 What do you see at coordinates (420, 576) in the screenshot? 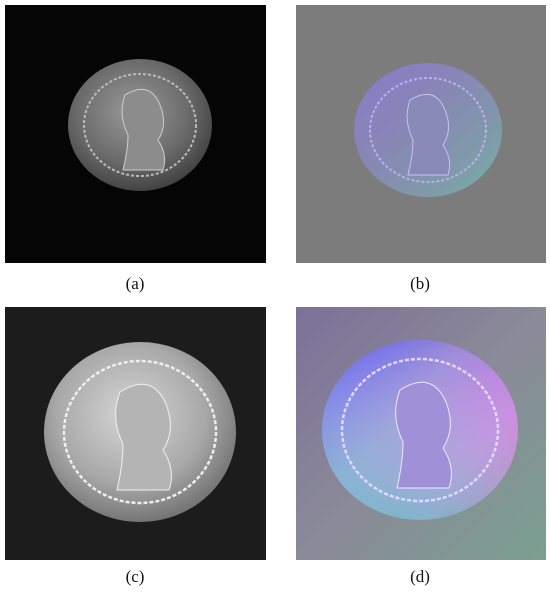
I see `caption: (d)` at bounding box center [420, 576].